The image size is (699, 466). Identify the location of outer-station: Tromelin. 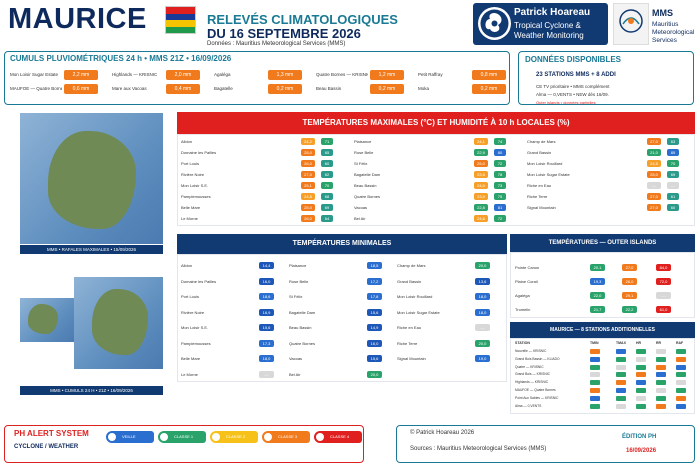
(523, 309).